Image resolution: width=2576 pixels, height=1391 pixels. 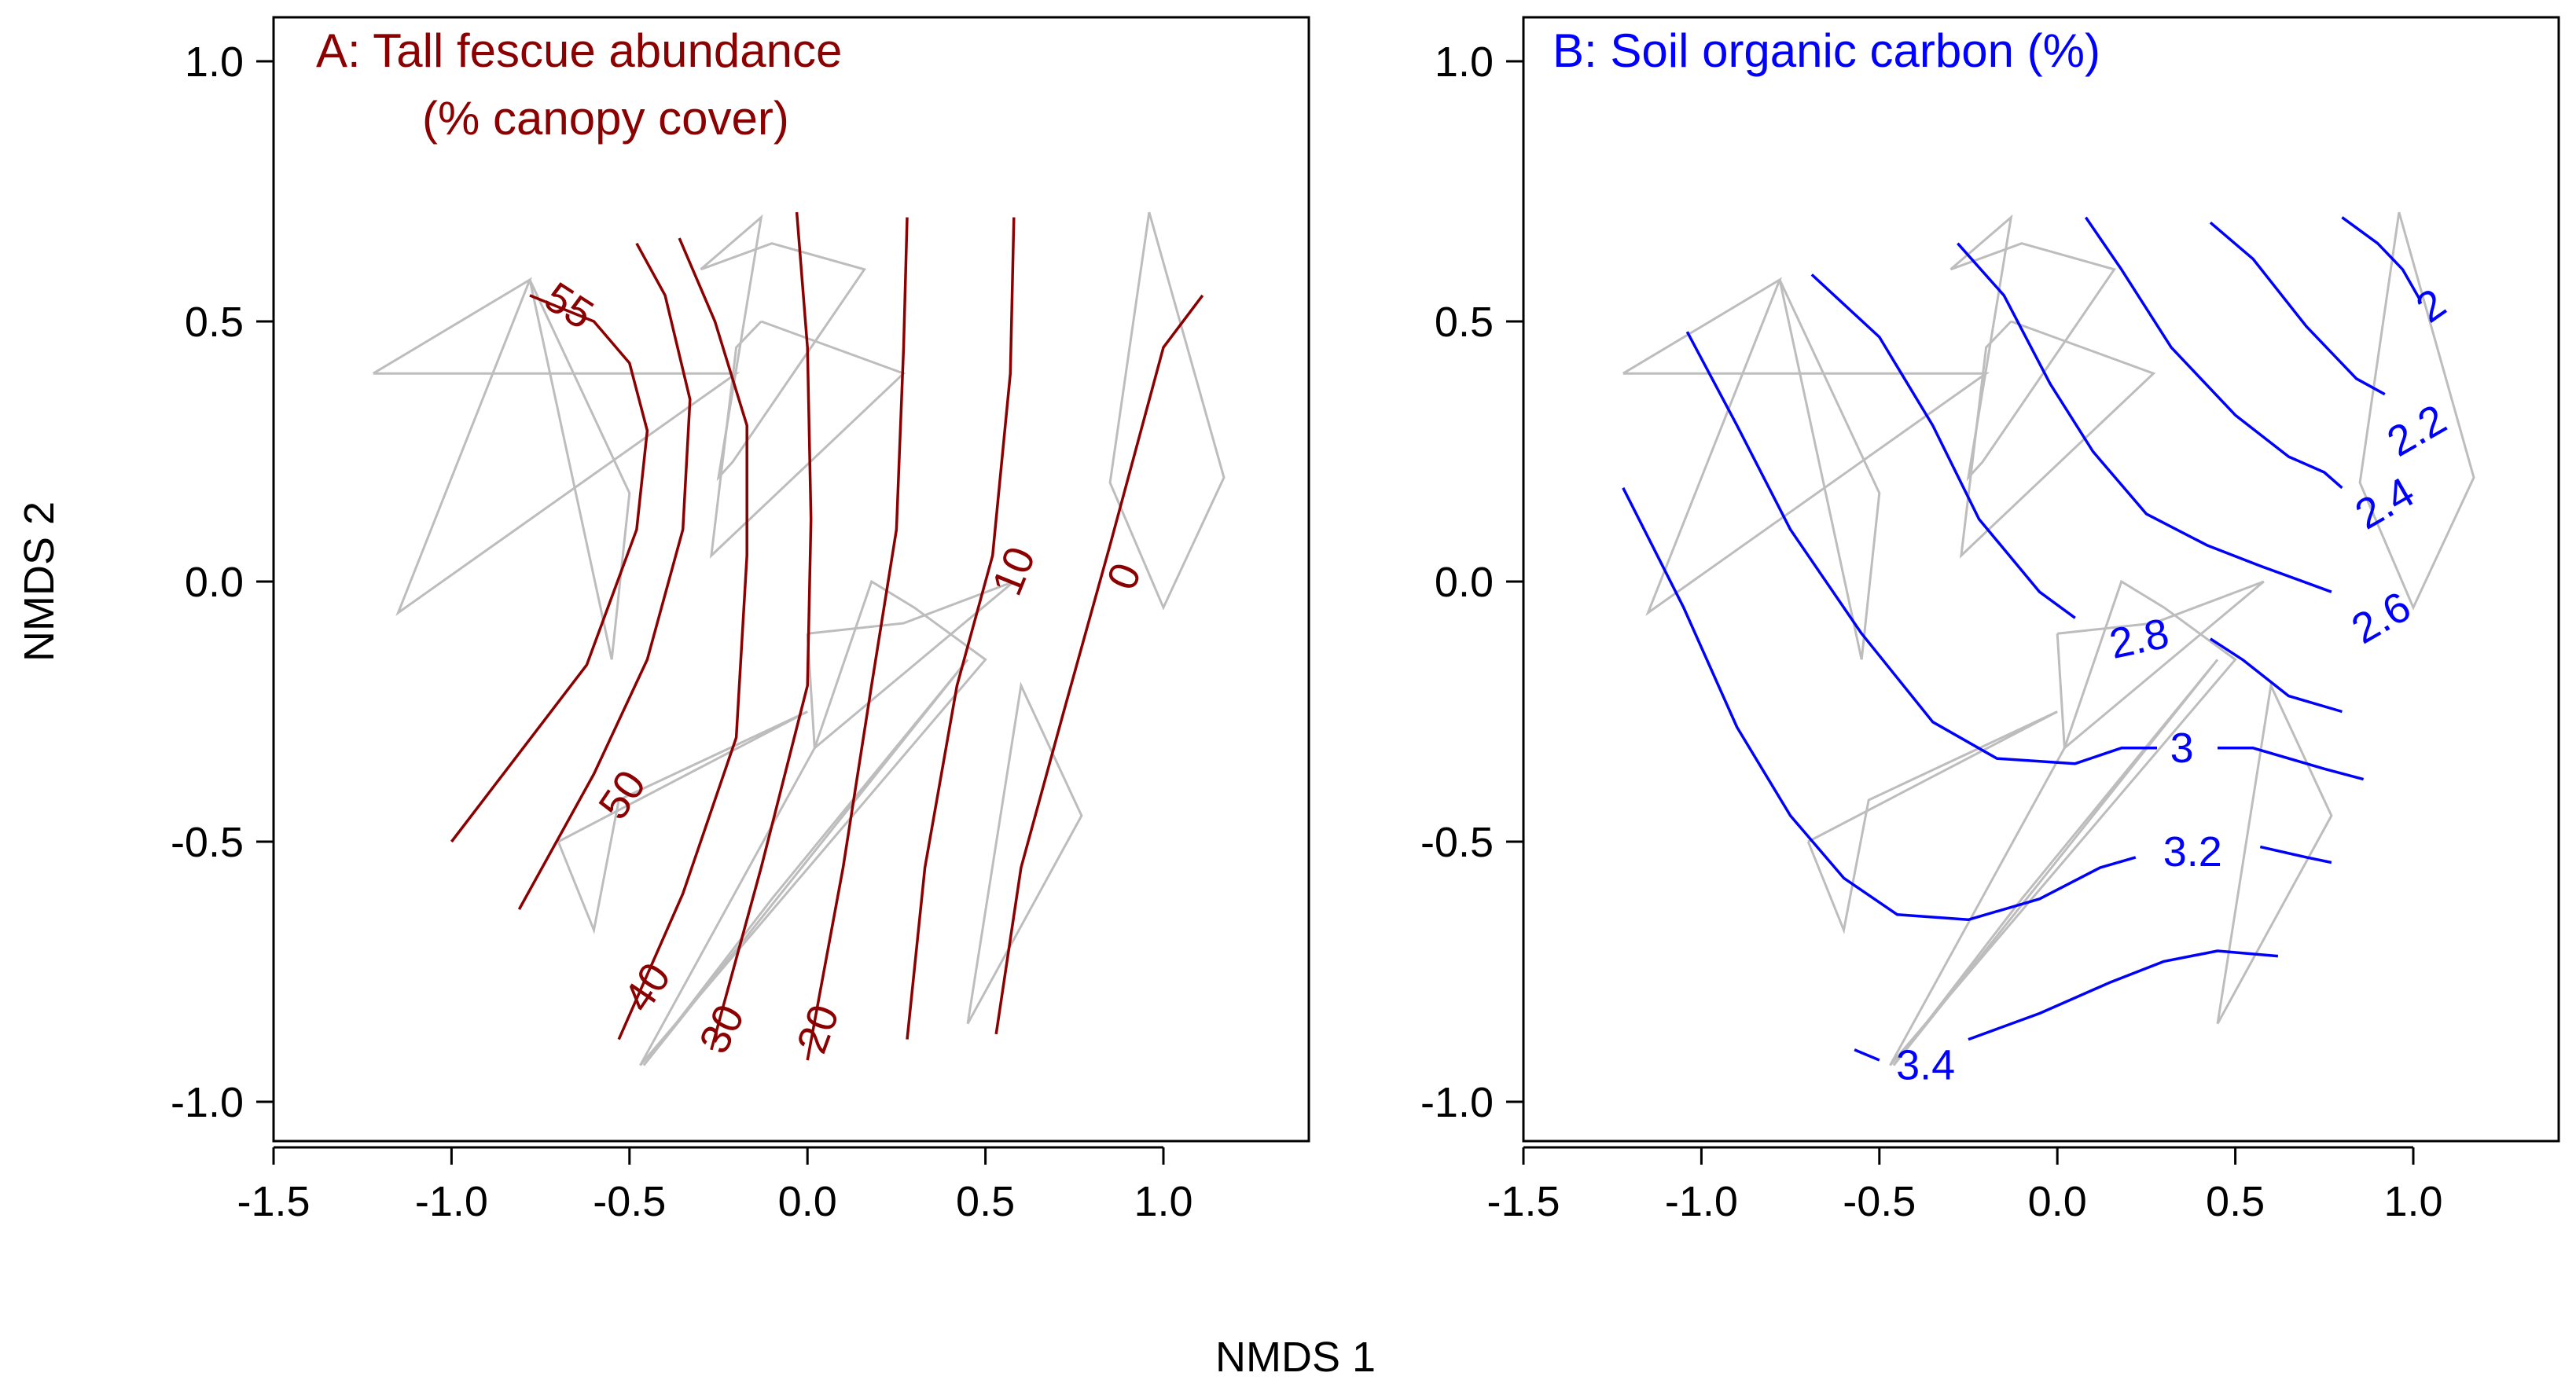 What do you see at coordinates (207, 1102) in the screenshot?
I see `a-y-tick-label: -1.0` at bounding box center [207, 1102].